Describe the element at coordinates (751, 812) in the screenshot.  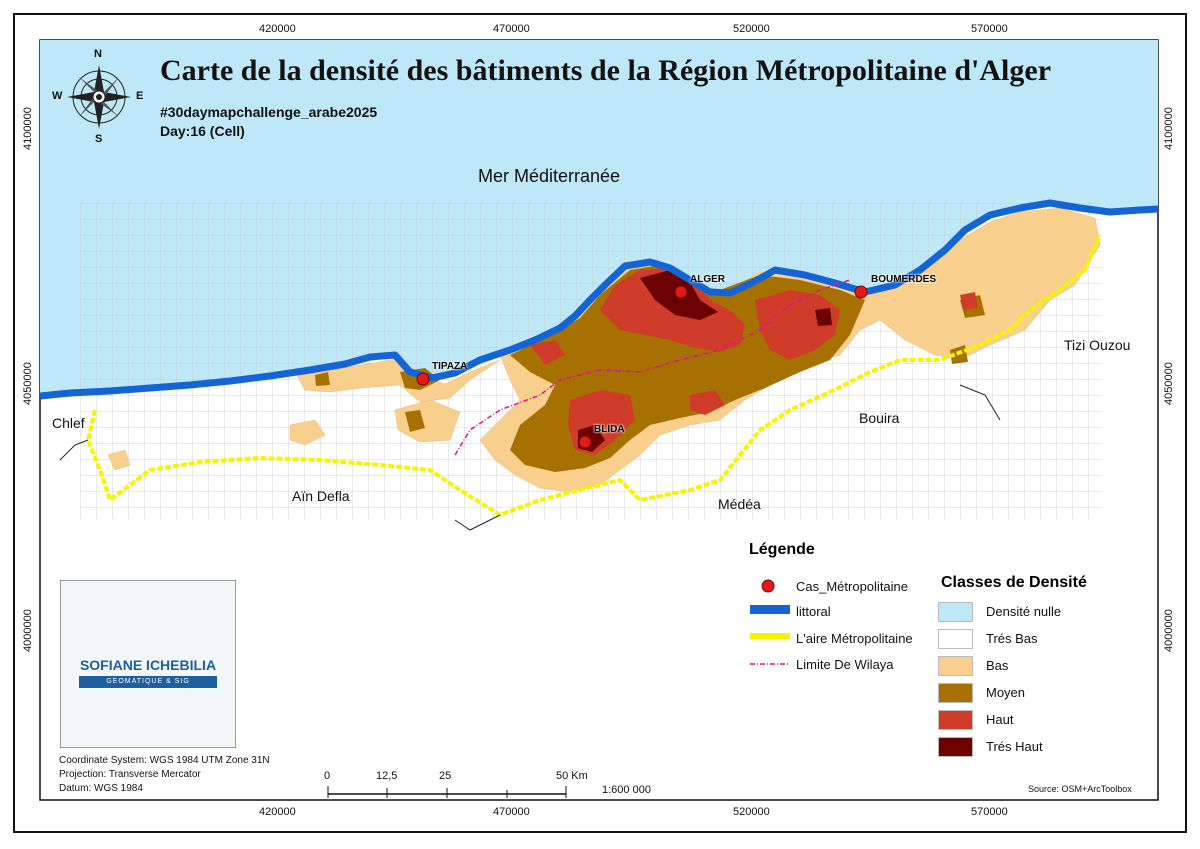
I see `x-tick-bottom: 520000` at that location.